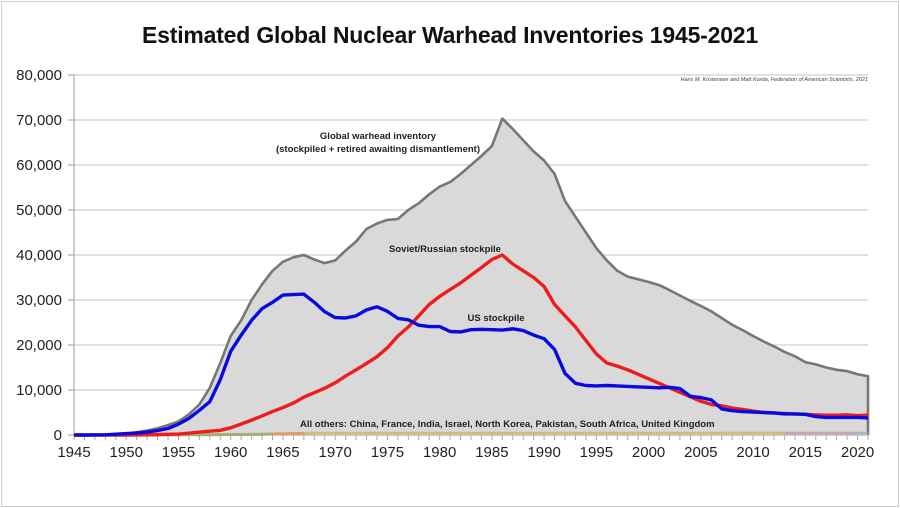 This screenshot has height=508, width=900. Describe the element at coordinates (752, 452) in the screenshot. I see `x-tick-label: 2010` at that location.